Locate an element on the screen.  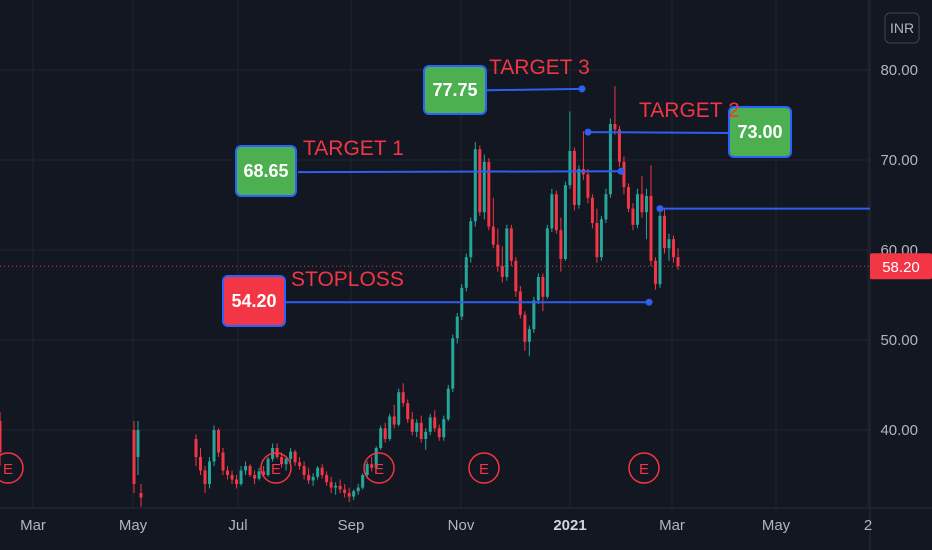
level-note: STOPLOSS is located at coordinates (347, 279).